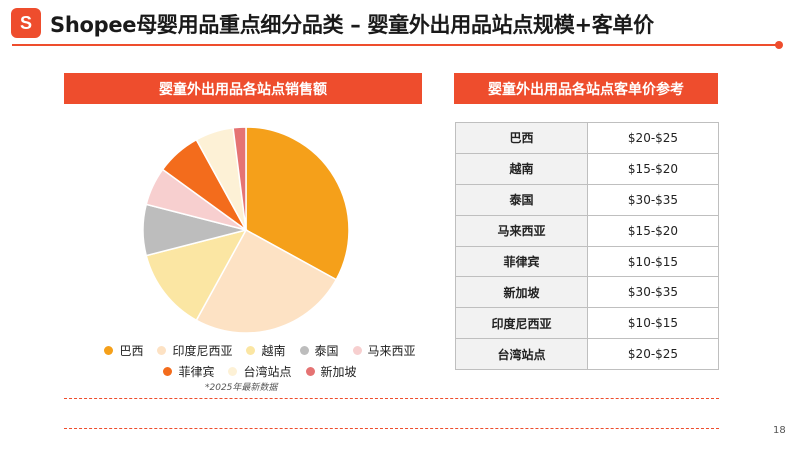 The width and height of the screenshot is (799, 450). Describe the element at coordinates (521, 230) in the screenshot. I see `site-cell: 马来西亚` at that location.